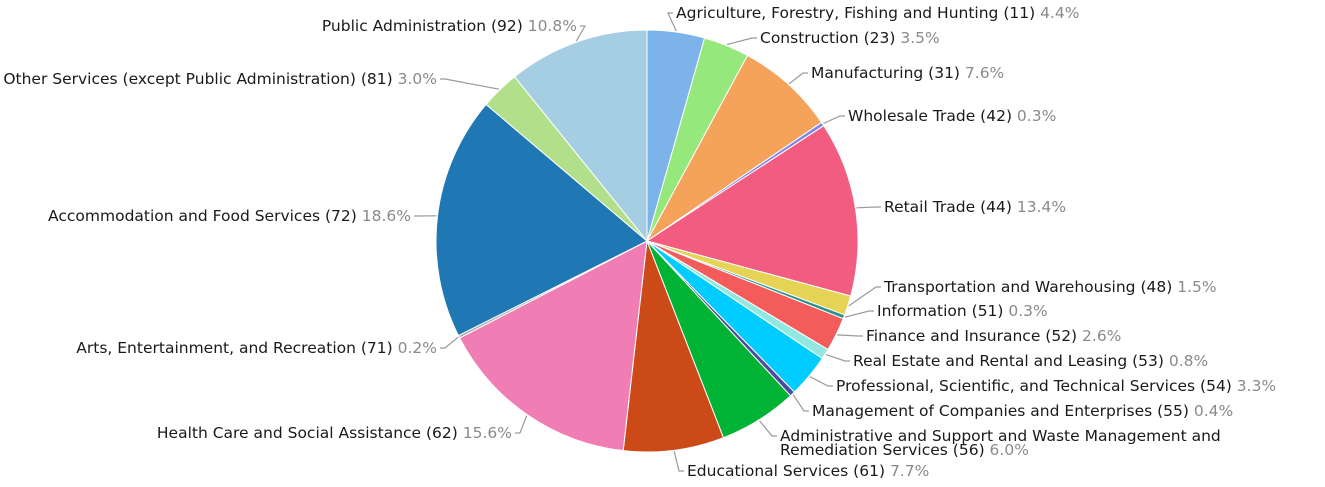  I want to click on pie-label-name: Public Administration (92), so click(422, 26).